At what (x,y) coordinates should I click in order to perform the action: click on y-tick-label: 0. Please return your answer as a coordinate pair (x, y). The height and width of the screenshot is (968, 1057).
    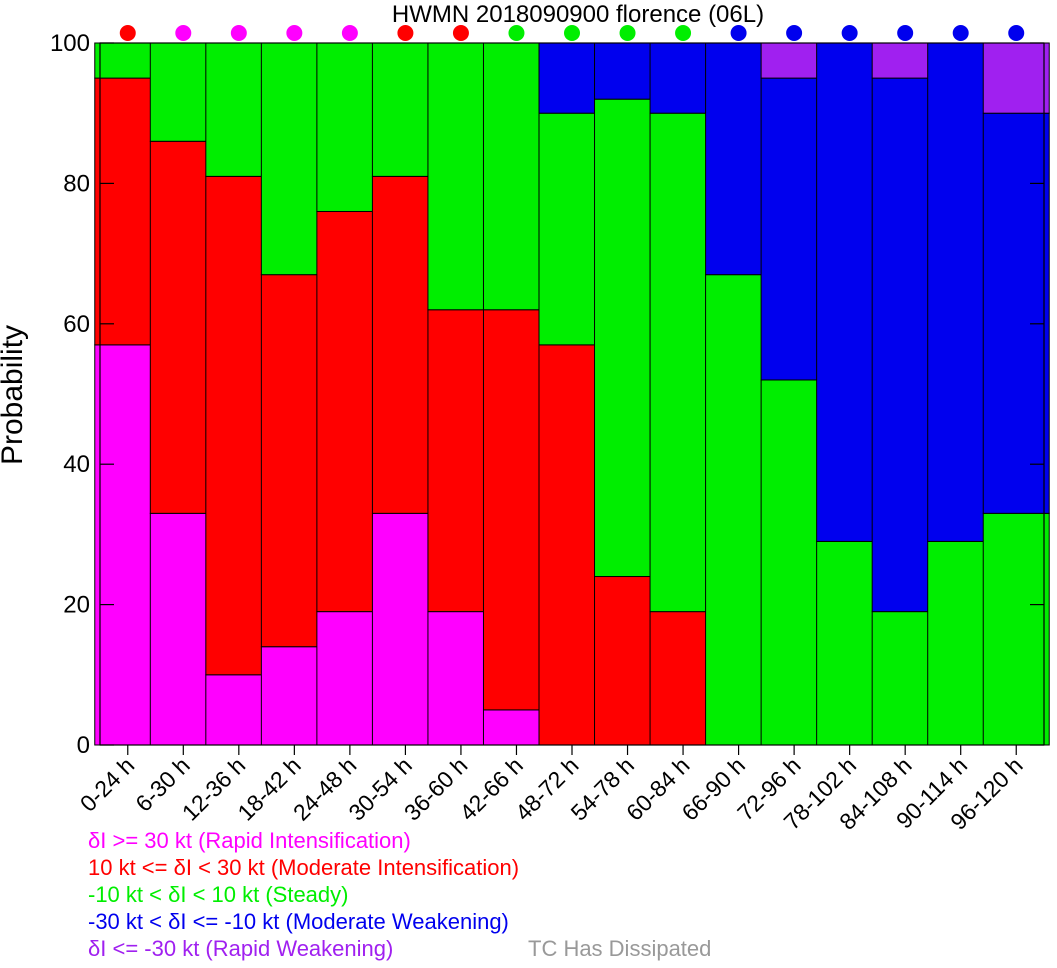
    Looking at the image, I should click on (83, 745).